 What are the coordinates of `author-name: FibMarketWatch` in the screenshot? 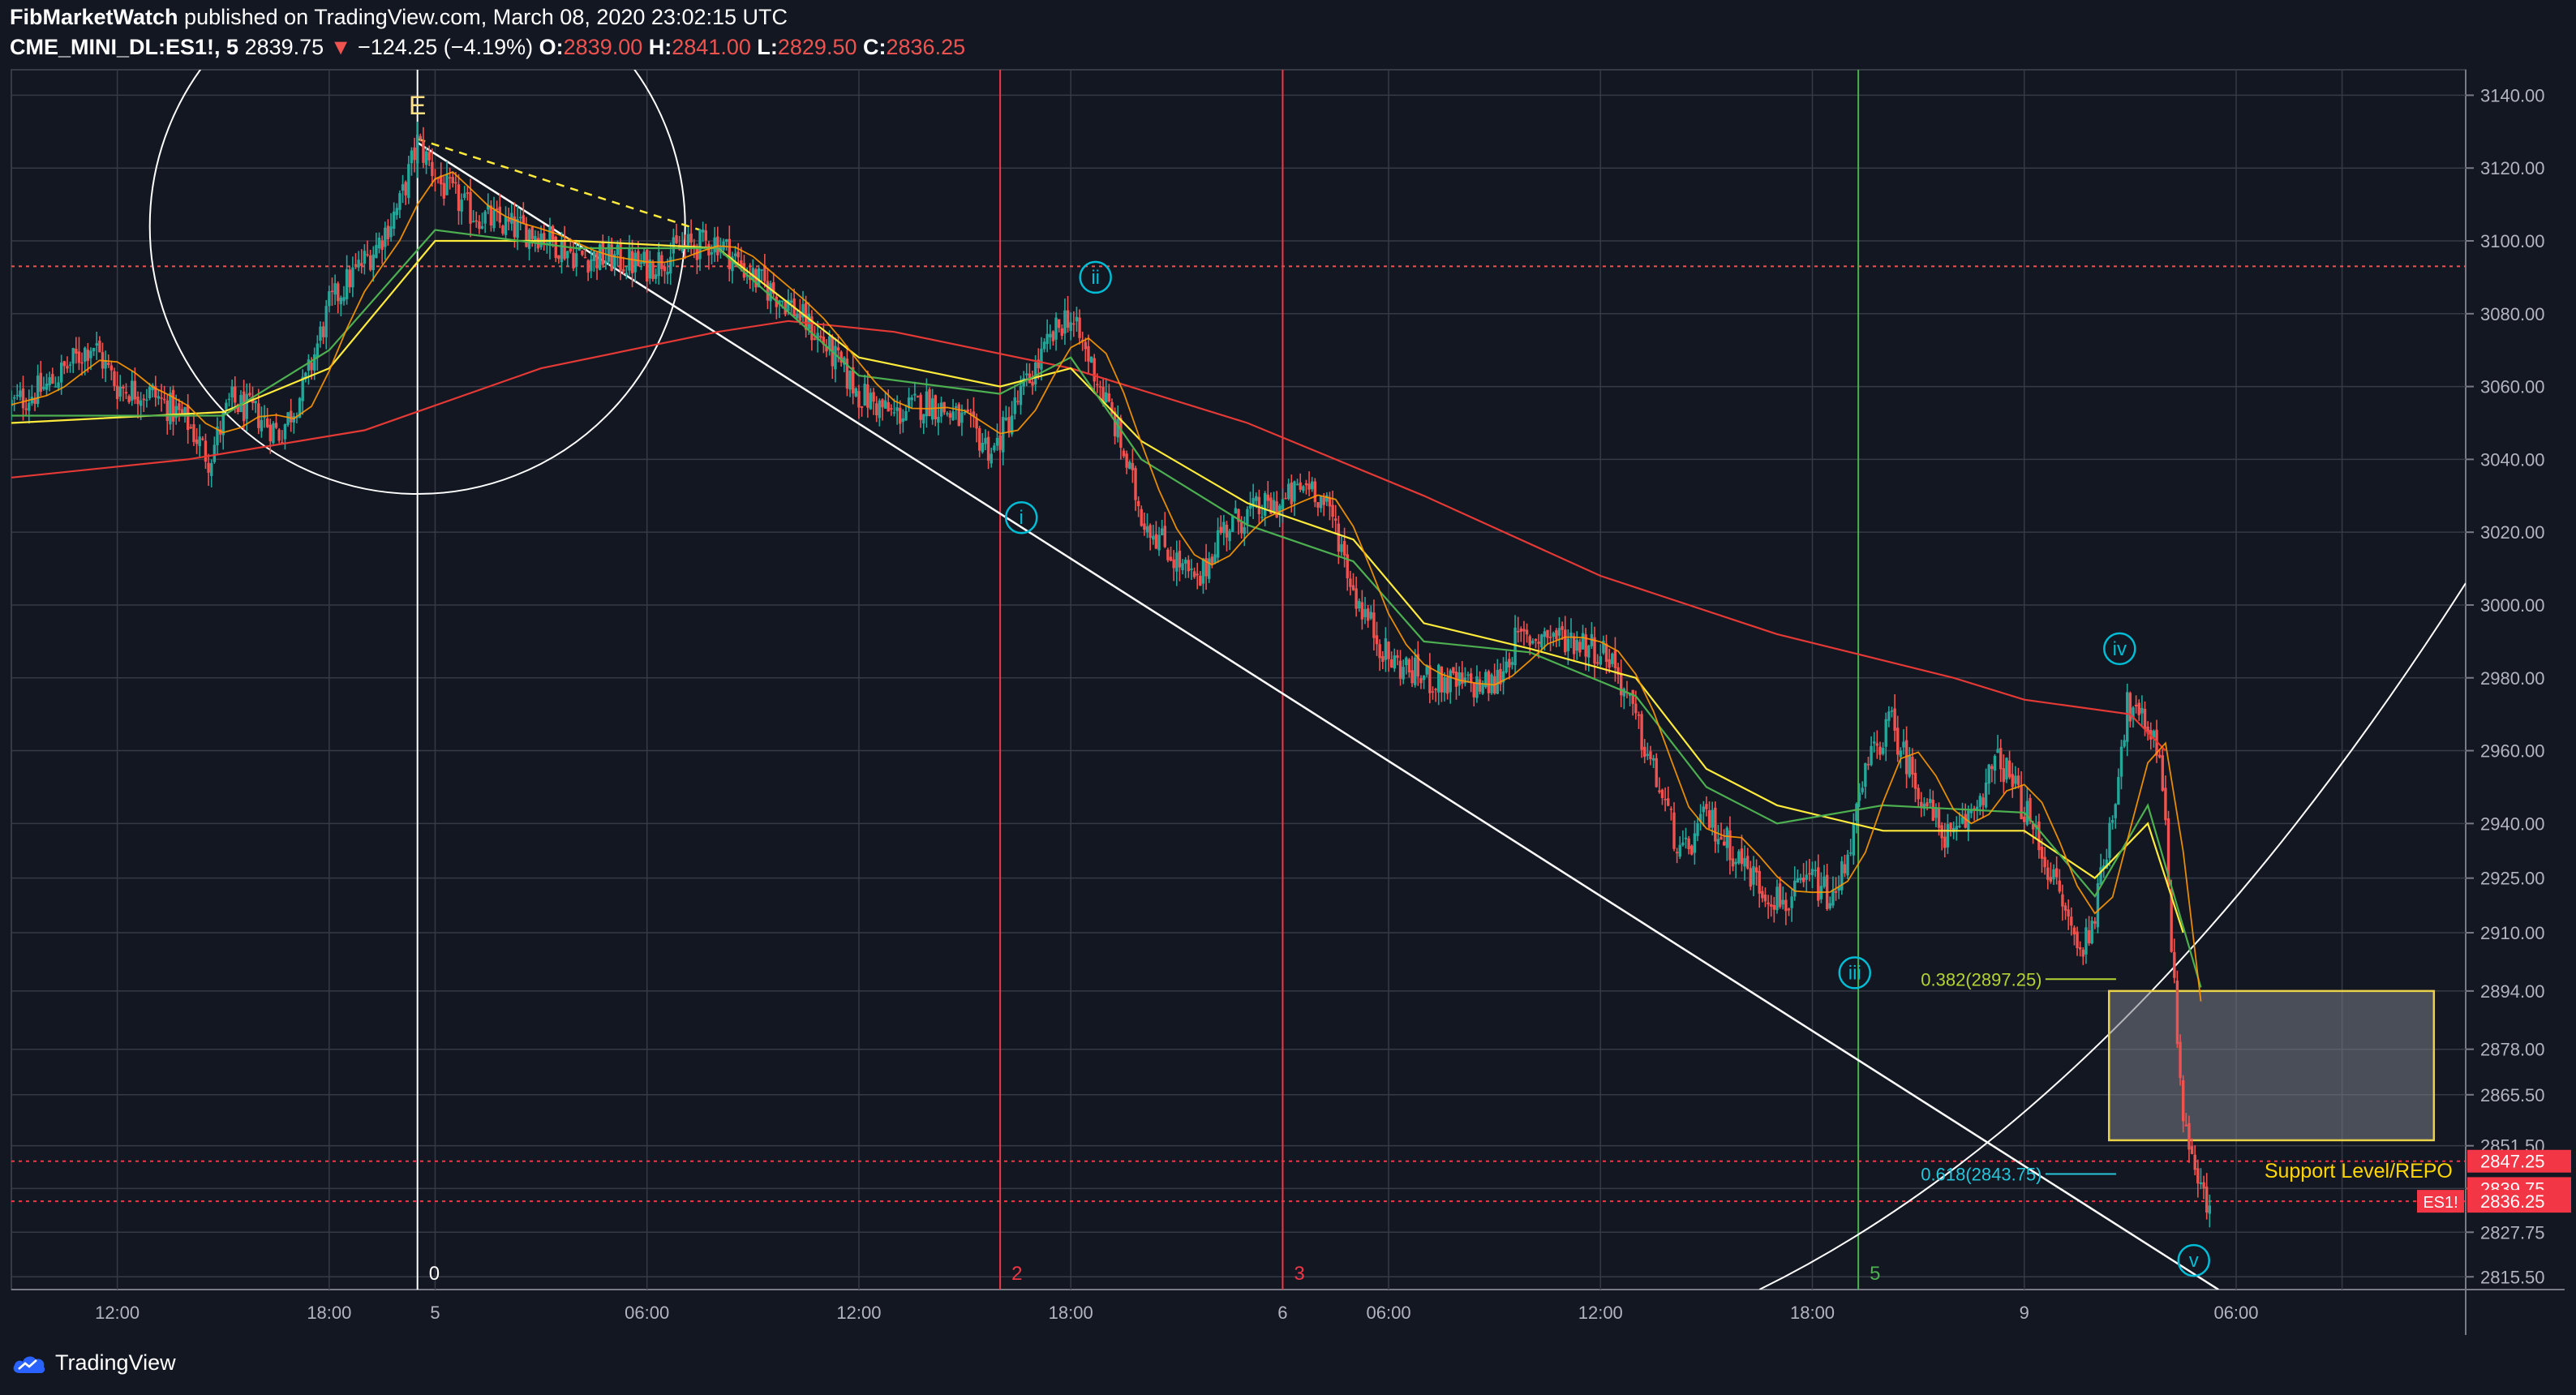 It's located at (94, 17).